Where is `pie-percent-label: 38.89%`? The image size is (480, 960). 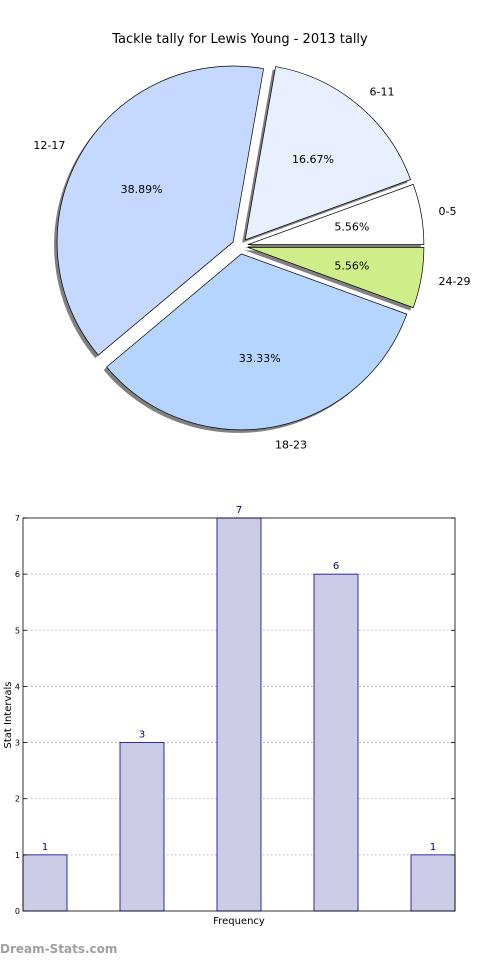 pie-percent-label: 38.89% is located at coordinates (142, 189).